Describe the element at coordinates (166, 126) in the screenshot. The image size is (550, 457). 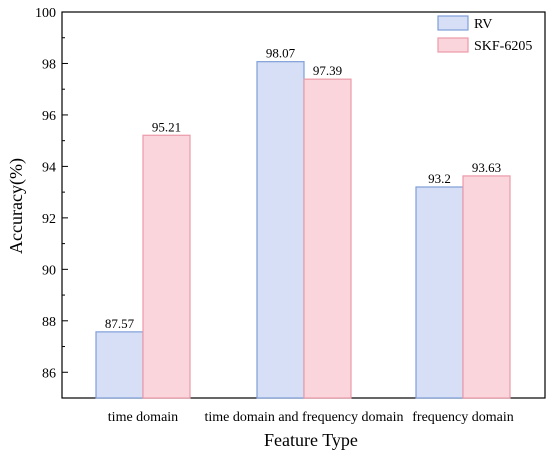
I see `data-label: 95.21` at that location.